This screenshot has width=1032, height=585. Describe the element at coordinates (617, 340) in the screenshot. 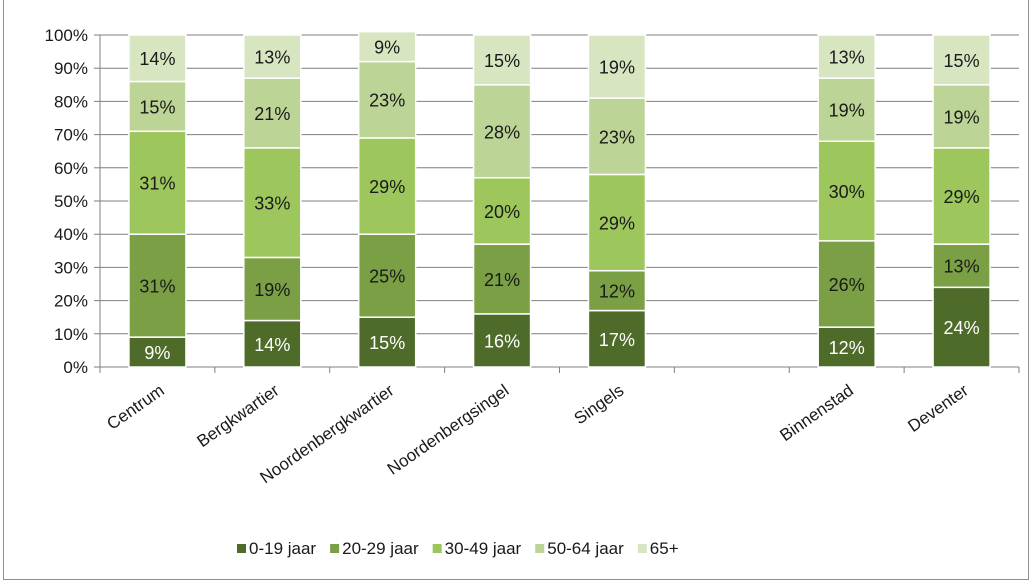

I see `data-label: 17%` at that location.